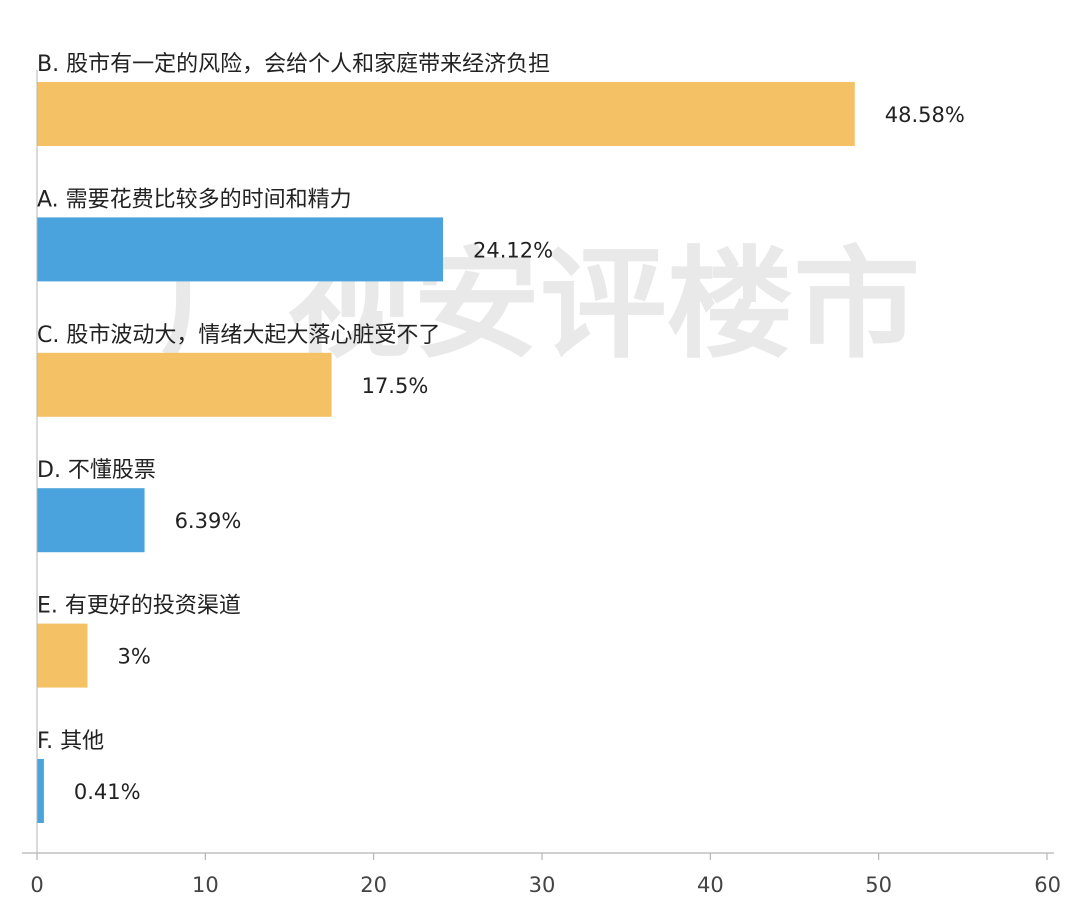 This screenshot has width=1080, height=918. I want to click on data-label: 48.58%, so click(925, 115).